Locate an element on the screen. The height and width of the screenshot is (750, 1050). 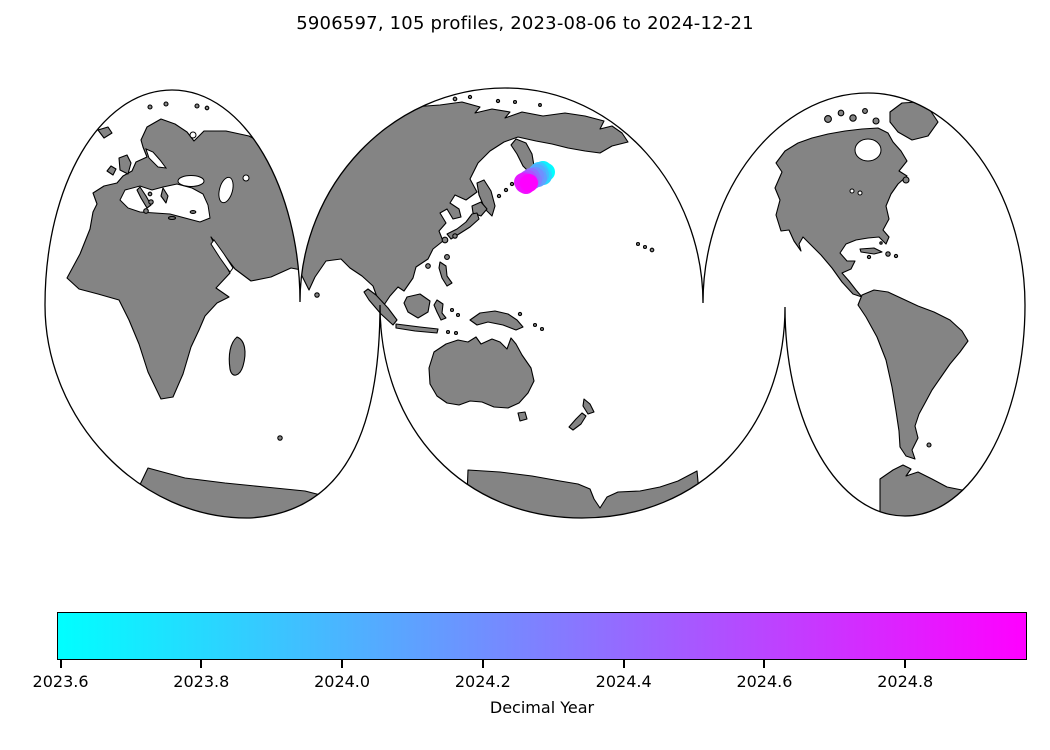
island-ireland is located at coordinates (111, 170).